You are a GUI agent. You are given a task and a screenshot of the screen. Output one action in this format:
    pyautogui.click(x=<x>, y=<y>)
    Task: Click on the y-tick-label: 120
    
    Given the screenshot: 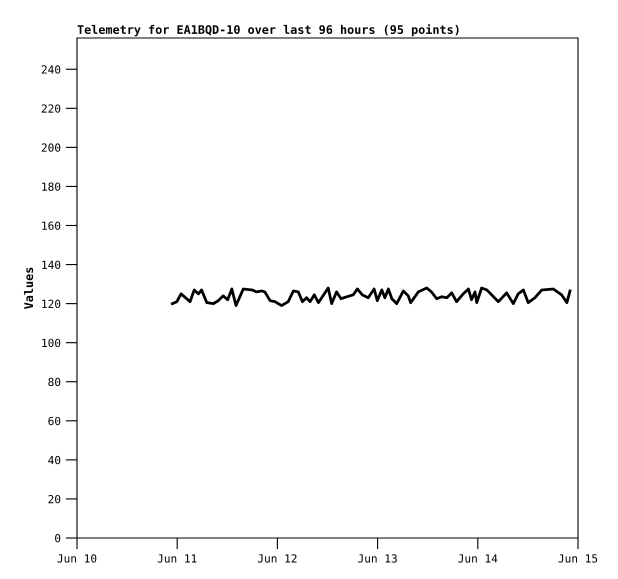 What is the action you would take?
    pyautogui.click(x=51, y=304)
    